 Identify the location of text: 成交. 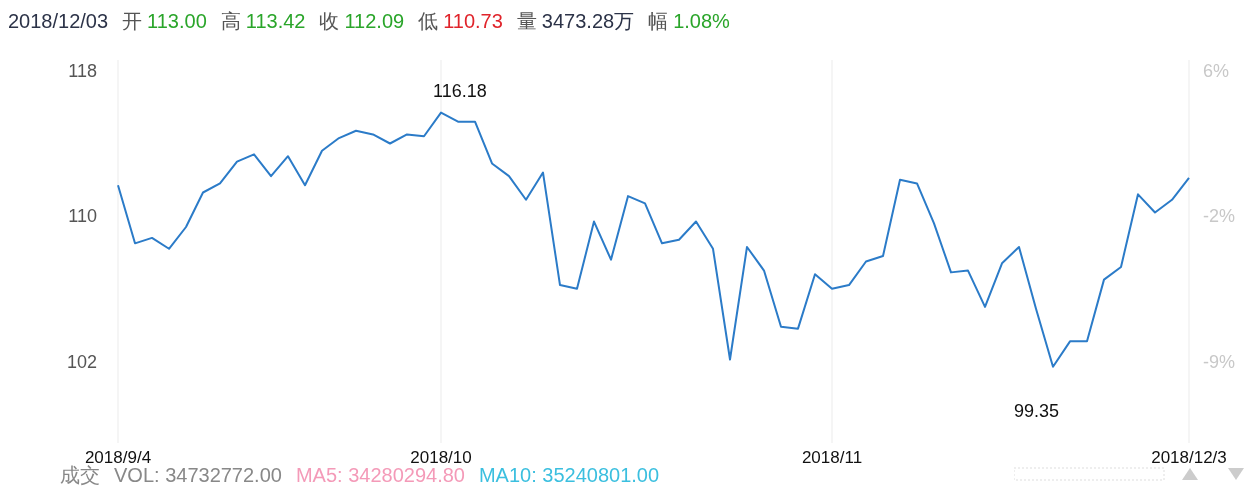
(80, 475).